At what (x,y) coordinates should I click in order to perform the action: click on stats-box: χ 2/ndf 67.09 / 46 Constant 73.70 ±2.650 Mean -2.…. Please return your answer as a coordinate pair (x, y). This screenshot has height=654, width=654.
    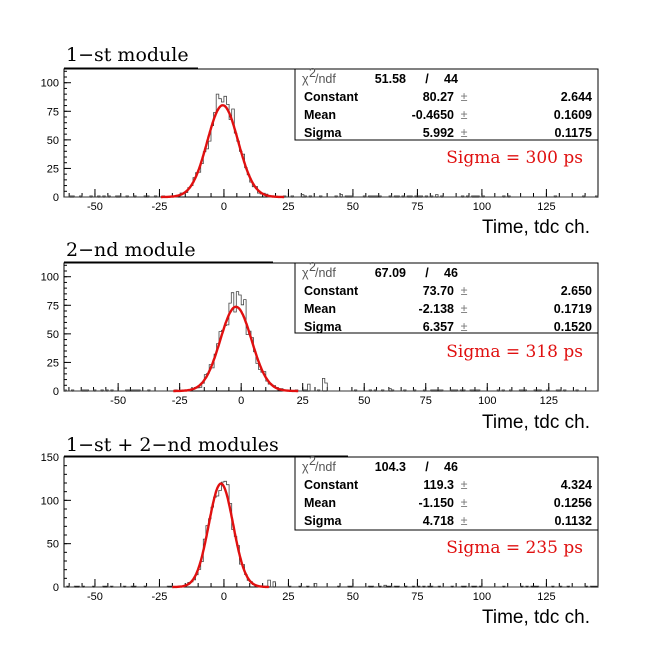
    Looking at the image, I should click on (446, 297).